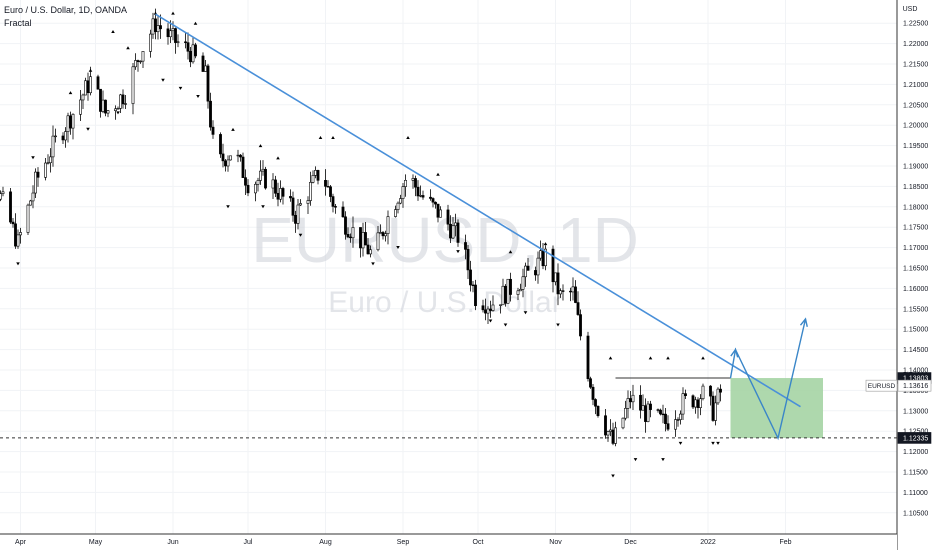 The width and height of the screenshot is (932, 555). Describe the element at coordinates (915, 493) in the screenshot. I see `y-tick-label: 1.11000` at that location.